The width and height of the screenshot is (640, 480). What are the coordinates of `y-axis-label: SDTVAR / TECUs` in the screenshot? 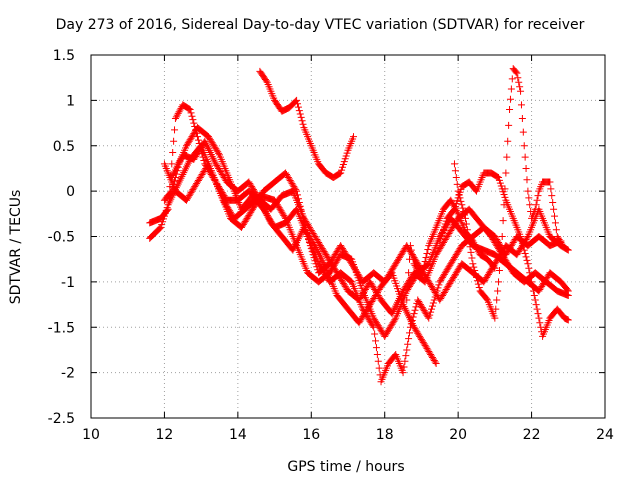 It's located at (16, 247).